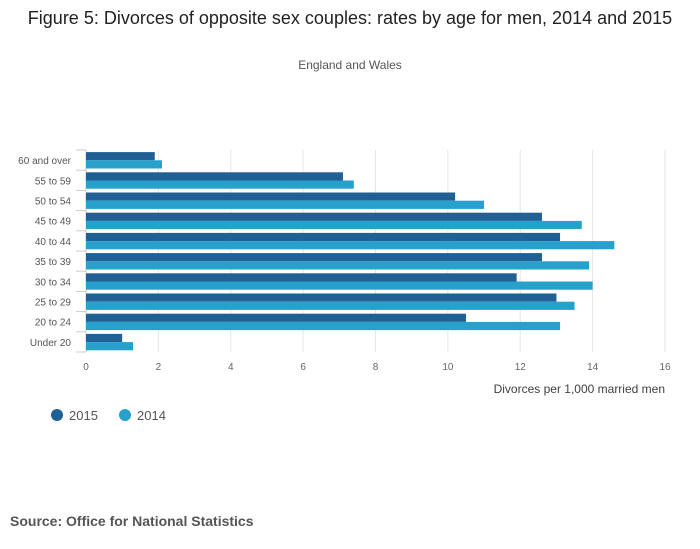  Describe the element at coordinates (51, 343) in the screenshot. I see `category-label: Under 20` at that location.